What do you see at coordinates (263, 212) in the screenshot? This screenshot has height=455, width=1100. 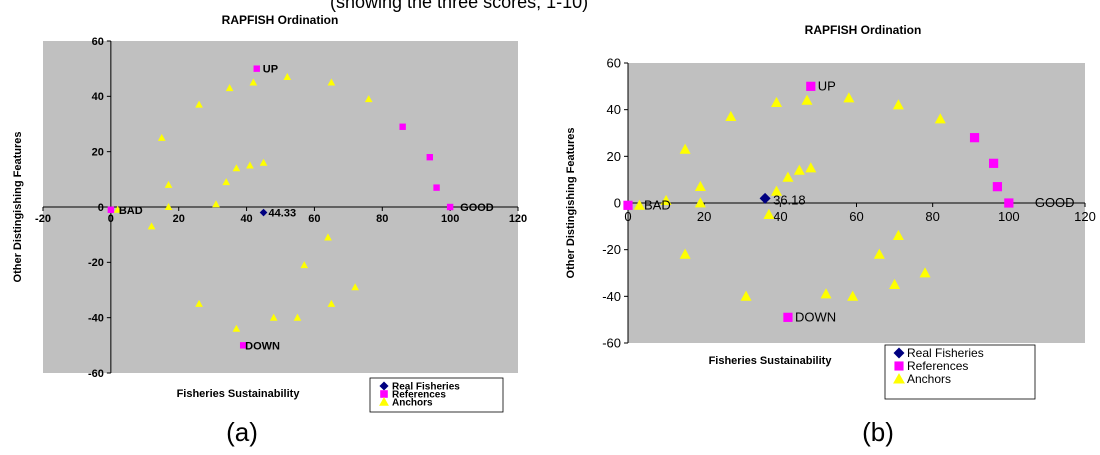 I see `real-fishery-point` at bounding box center [263, 212].